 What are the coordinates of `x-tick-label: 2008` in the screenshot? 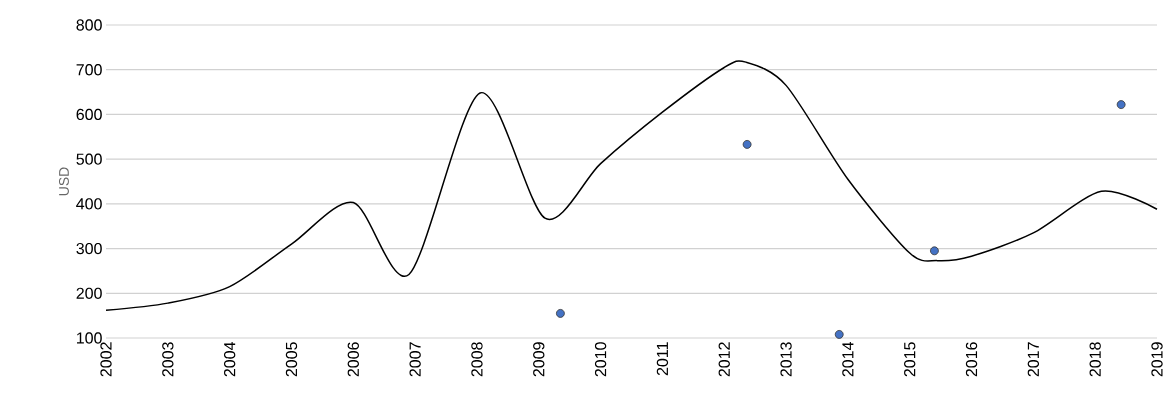 It's located at (477, 359).